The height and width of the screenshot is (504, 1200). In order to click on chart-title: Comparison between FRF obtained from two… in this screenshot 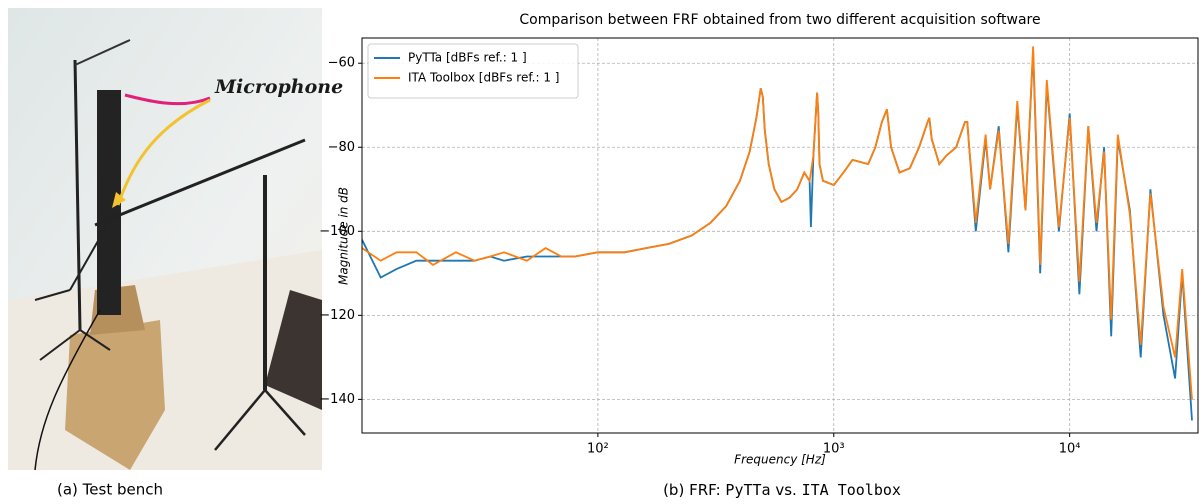, I will do `click(779, 20)`.